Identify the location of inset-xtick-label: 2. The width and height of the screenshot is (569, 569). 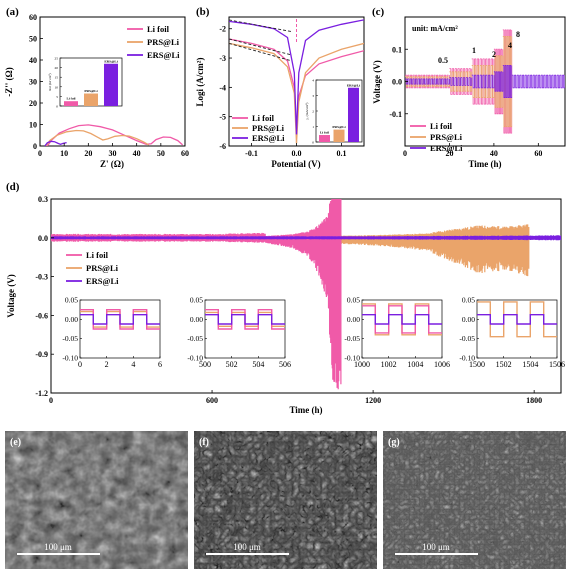
(107, 364).